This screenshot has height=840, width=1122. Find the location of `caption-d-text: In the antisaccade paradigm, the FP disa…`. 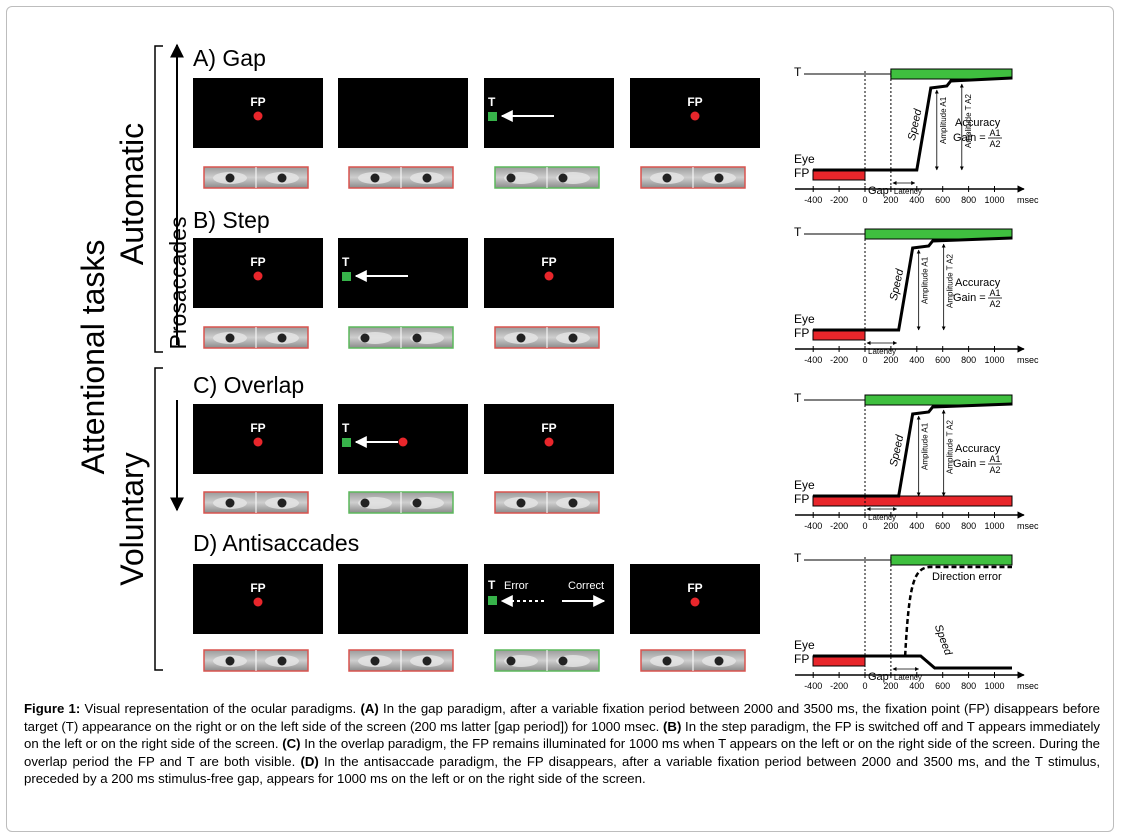

caption-d-text: In the antisaccade paradigm, the FP disa… is located at coordinates (562, 770).